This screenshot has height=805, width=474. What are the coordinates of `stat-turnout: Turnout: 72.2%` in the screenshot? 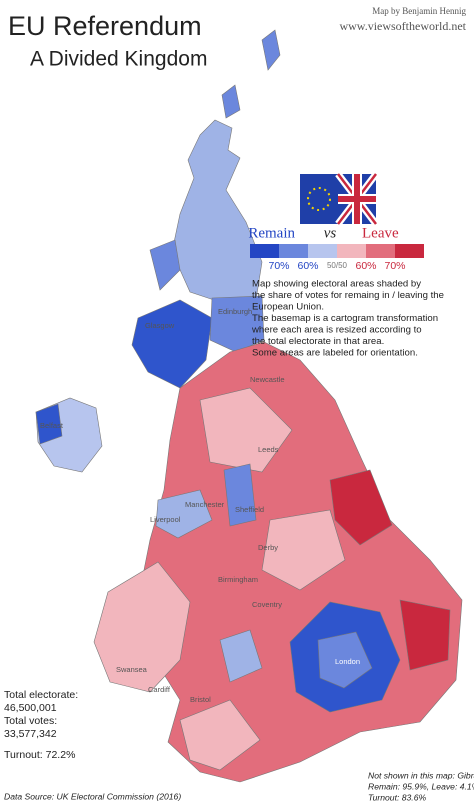 It's located at (39, 755).